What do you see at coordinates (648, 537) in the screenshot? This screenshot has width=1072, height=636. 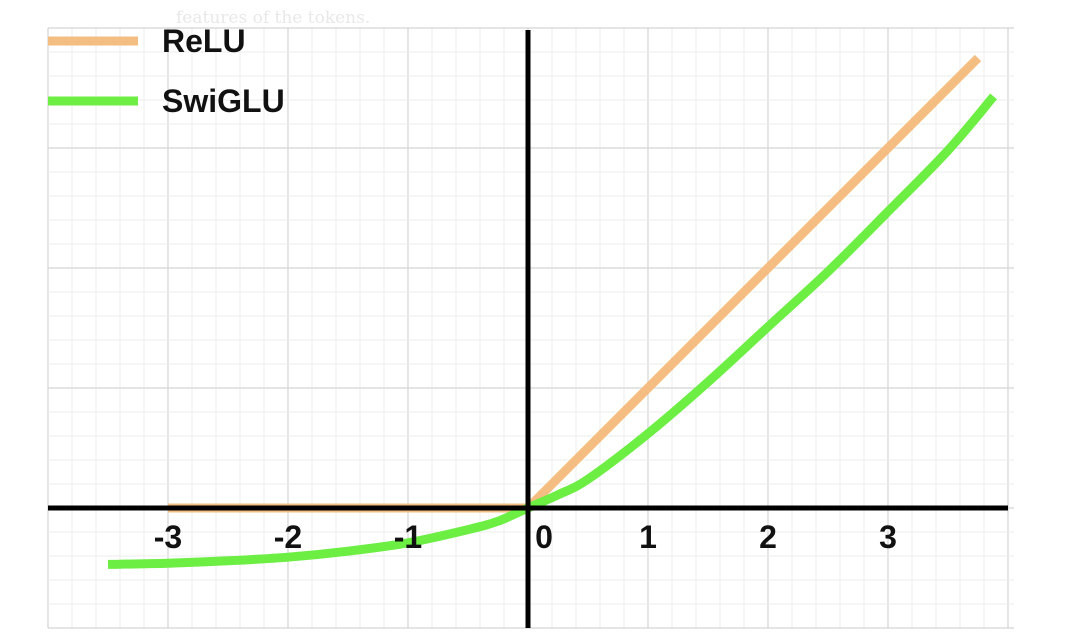 I see `x-tick-label: 1` at bounding box center [648, 537].